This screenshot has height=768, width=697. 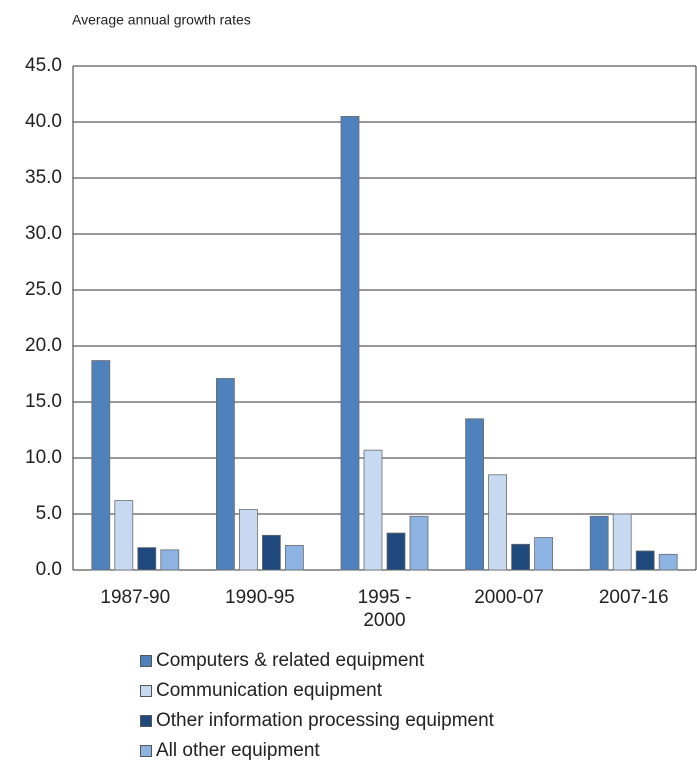 I want to click on y-tick-label: 0.0, so click(x=49, y=569).